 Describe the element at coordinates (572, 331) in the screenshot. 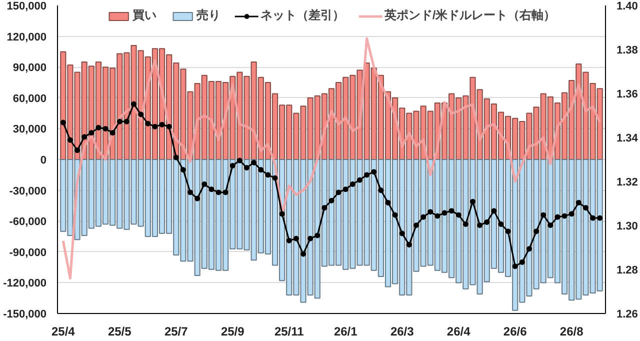

I see `x-tick-label: 26/8` at that location.